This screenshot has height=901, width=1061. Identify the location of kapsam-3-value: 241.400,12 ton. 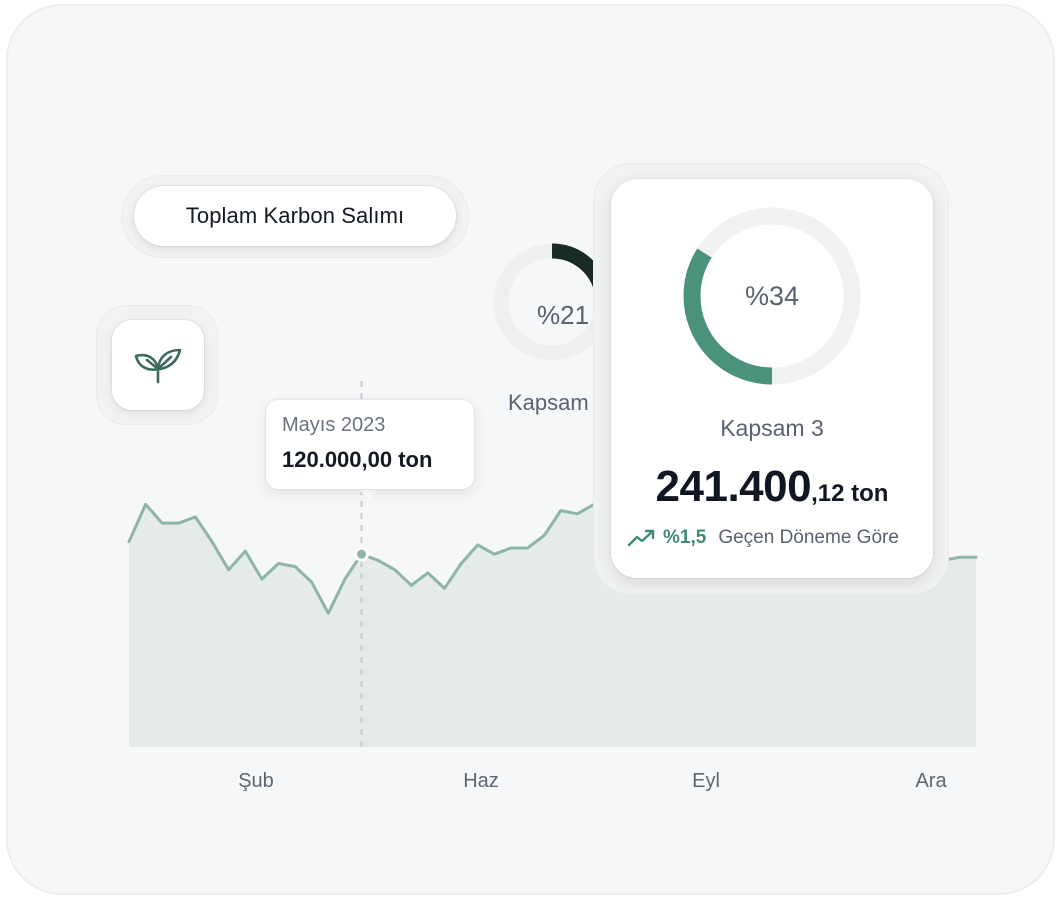
(772, 487).